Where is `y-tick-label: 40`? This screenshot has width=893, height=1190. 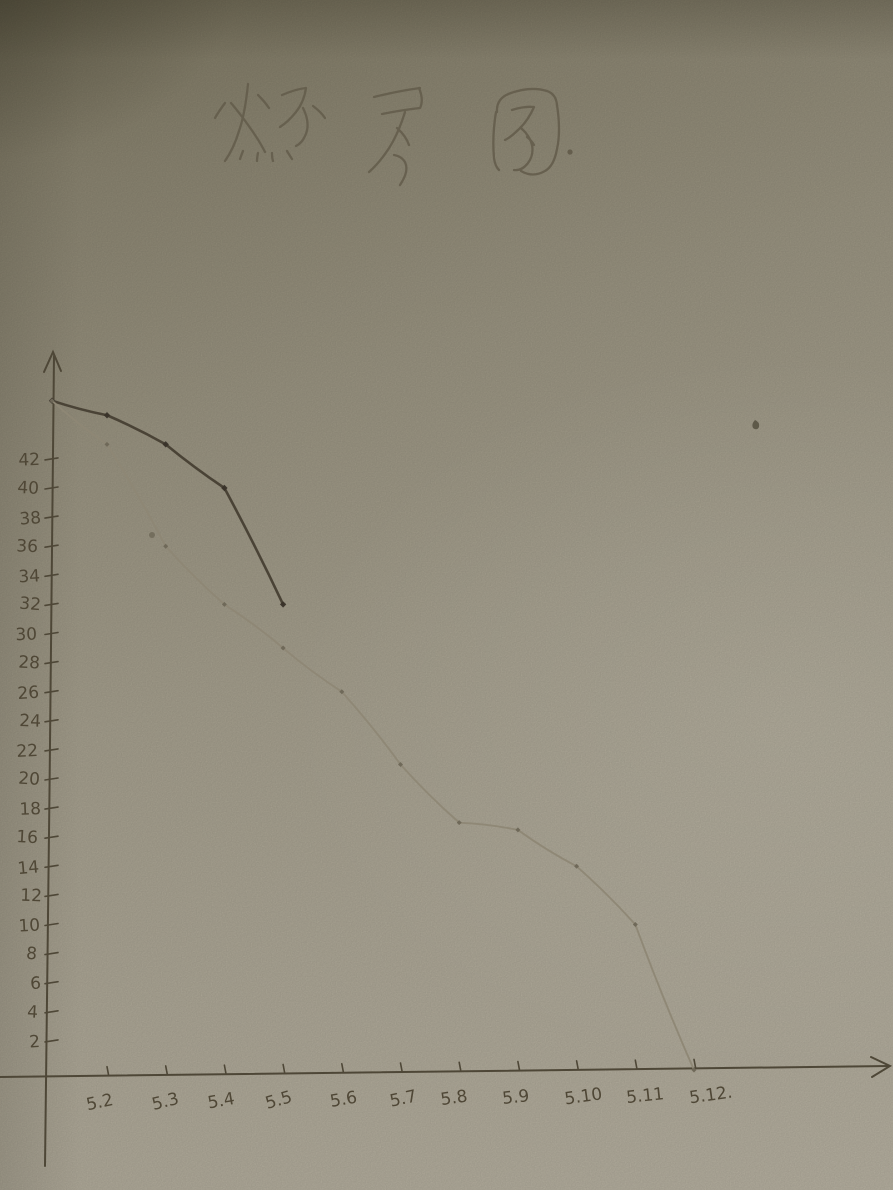
y-tick-label: 40 is located at coordinates (28, 488).